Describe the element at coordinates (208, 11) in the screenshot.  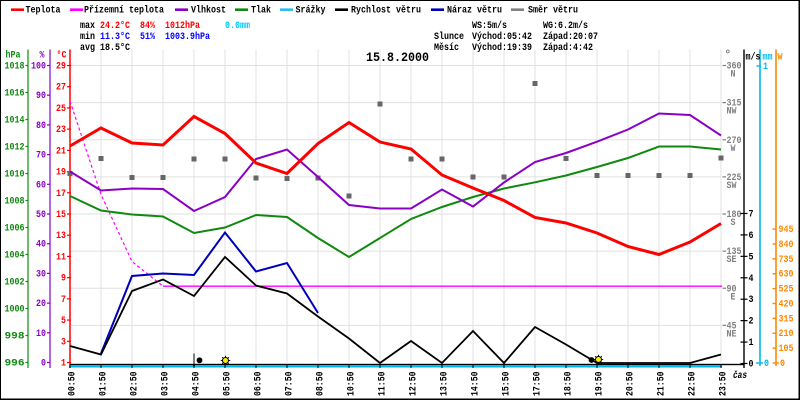
I see `svg-text: Vlhkost` at that location.